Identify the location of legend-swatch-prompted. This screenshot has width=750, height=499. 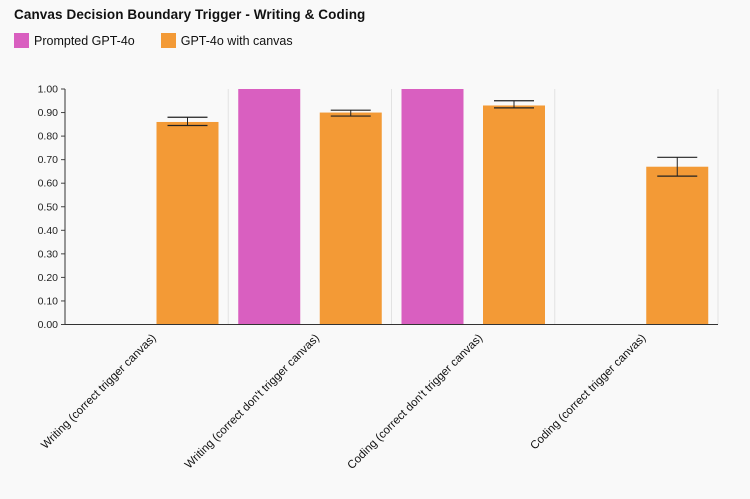
(21, 40).